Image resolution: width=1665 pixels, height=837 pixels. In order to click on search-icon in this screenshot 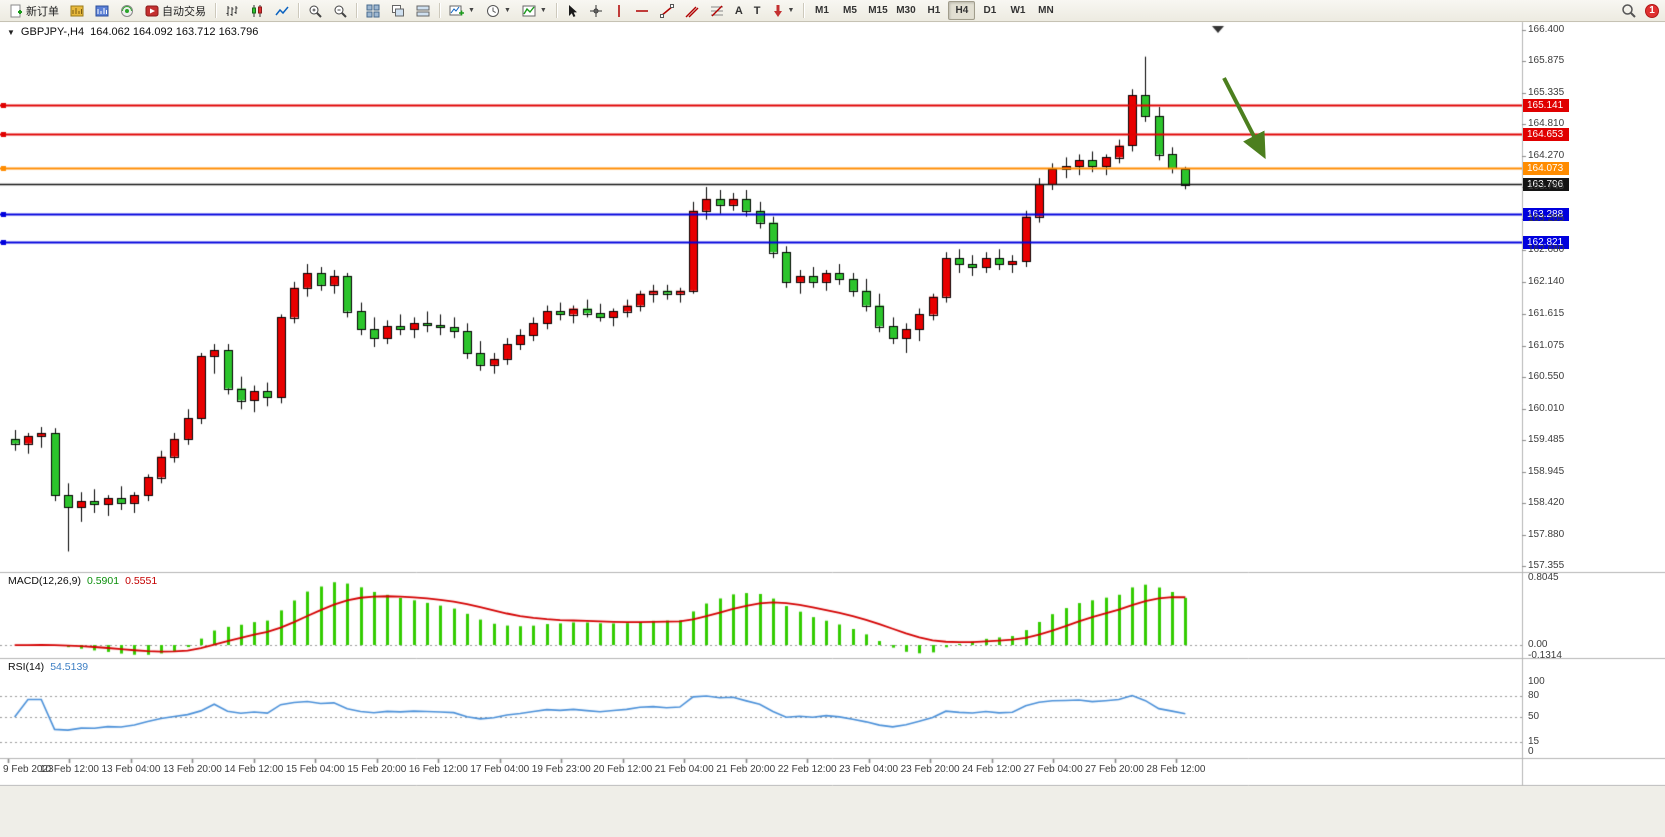, I will do `click(1628, 10)`.